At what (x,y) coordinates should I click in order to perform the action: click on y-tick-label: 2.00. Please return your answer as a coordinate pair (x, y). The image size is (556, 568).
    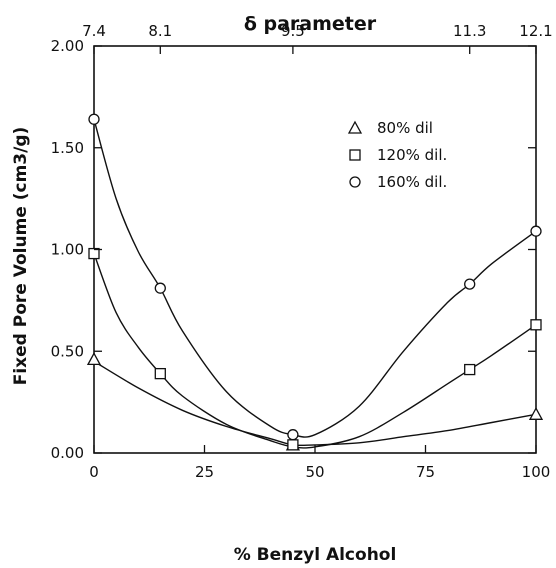
    Looking at the image, I should click on (67, 46).